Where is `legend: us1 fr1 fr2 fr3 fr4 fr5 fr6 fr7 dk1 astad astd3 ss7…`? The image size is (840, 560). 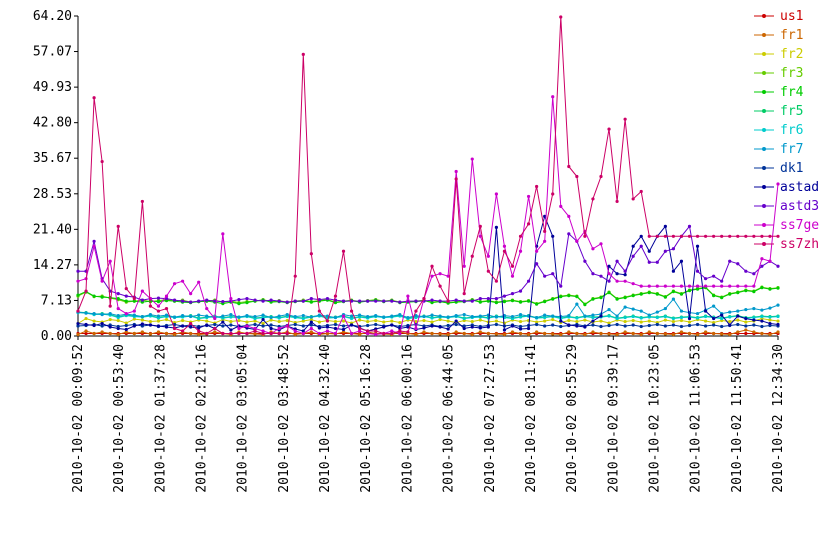 legend: us1 fr1 fr2 fr3 fr4 fr5 fr6 fr7 dk1 astad astd3 ss7… is located at coordinates (786, 130).